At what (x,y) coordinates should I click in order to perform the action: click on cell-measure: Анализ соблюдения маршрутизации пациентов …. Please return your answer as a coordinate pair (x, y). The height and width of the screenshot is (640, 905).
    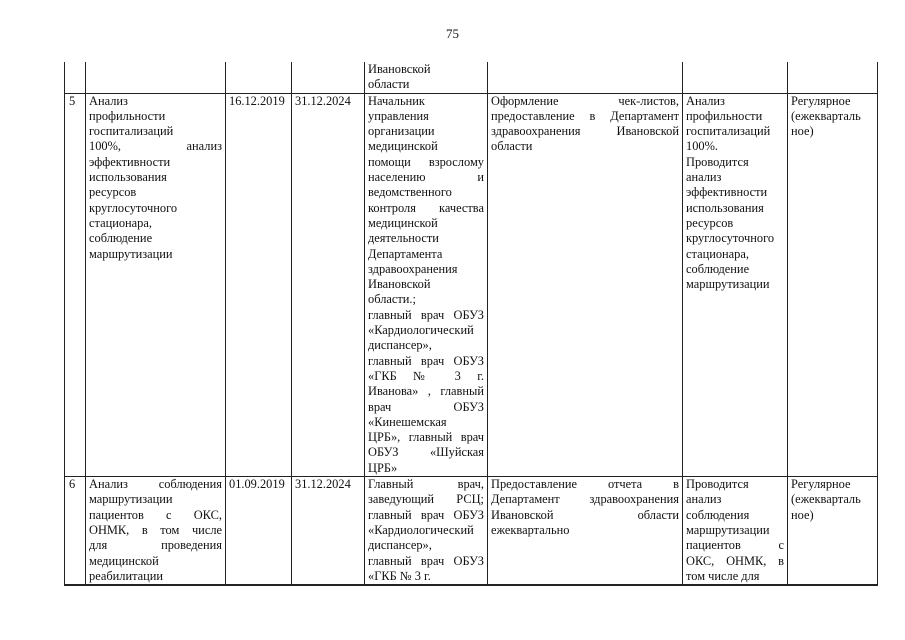
    Looking at the image, I should click on (155, 531).